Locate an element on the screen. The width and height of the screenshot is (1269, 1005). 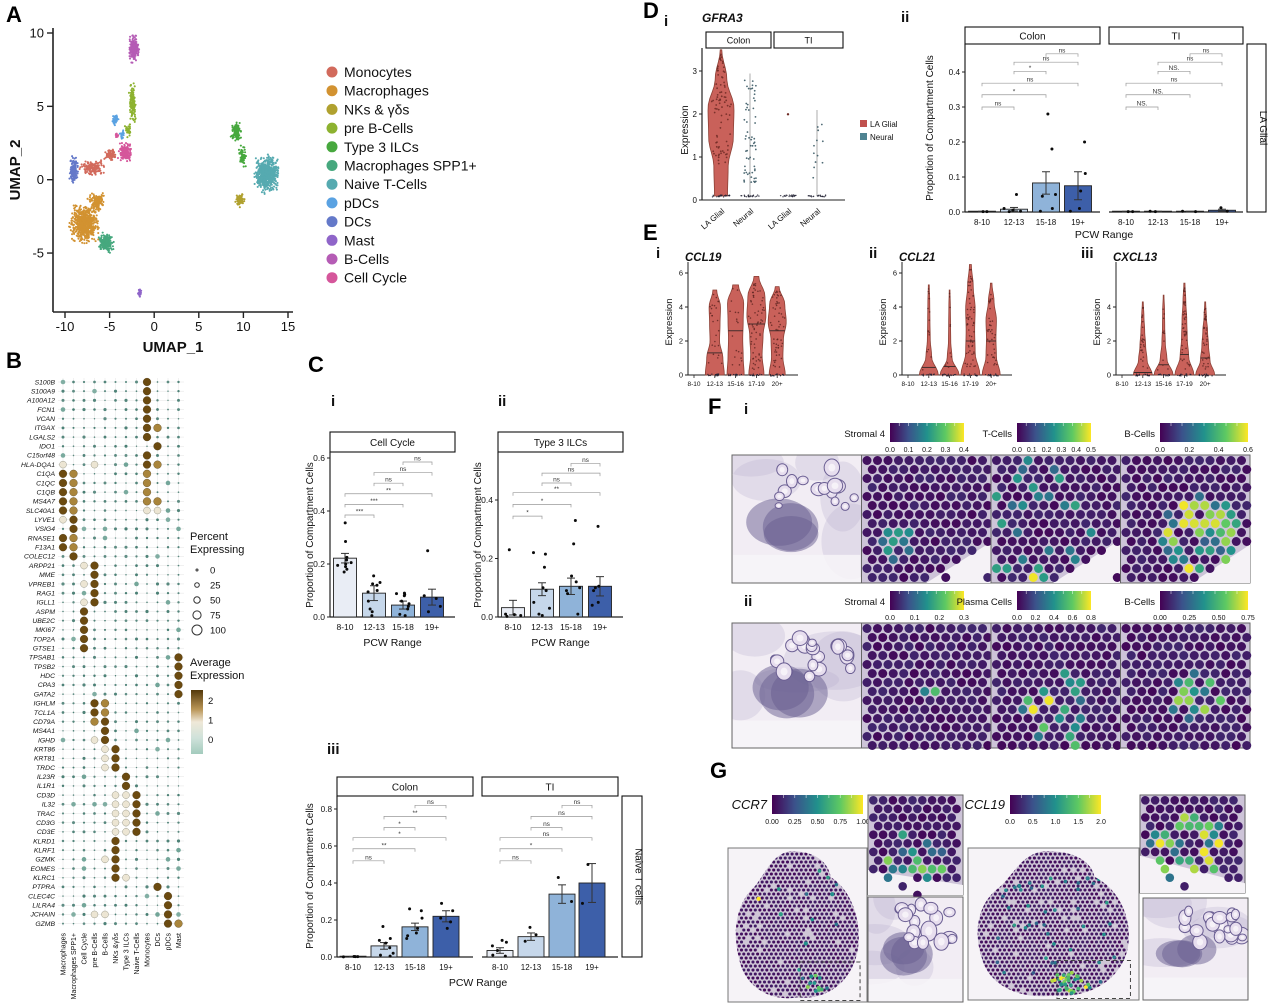
svg-text: CD79A is located at coordinates (44, 722).